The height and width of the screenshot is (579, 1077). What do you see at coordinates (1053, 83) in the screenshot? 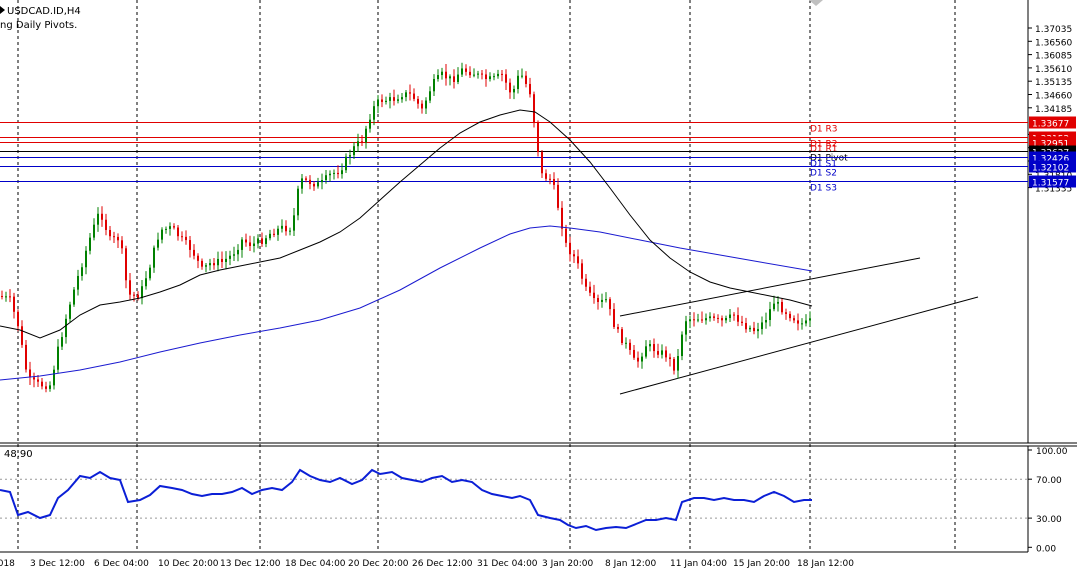
I see `price-label: 1.35135` at bounding box center [1053, 83].